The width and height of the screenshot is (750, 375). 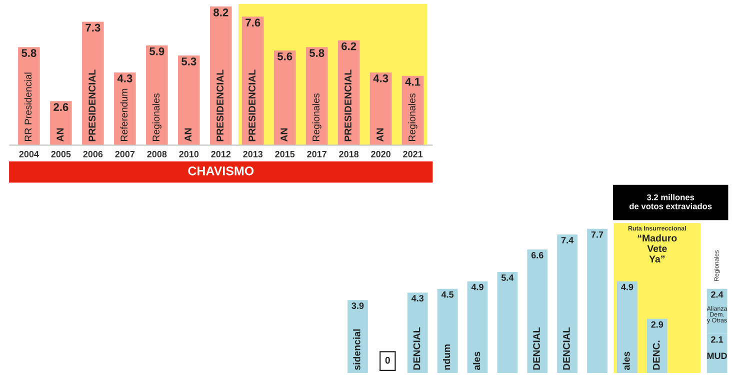 What do you see at coordinates (221, 171) in the screenshot?
I see `text: CHAVISMO` at bounding box center [221, 171].